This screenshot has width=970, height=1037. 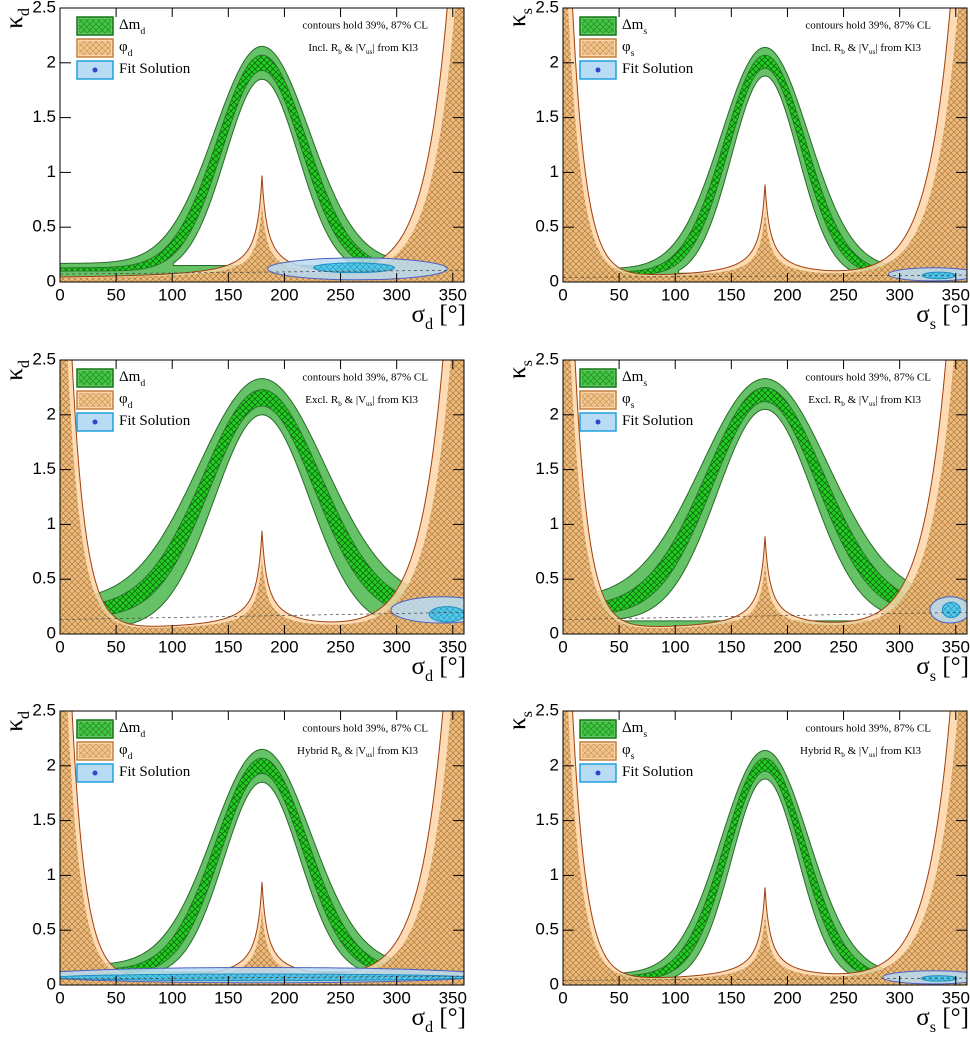 What do you see at coordinates (547, 226) in the screenshot?
I see `y-tick-label: 0.5` at bounding box center [547, 226].